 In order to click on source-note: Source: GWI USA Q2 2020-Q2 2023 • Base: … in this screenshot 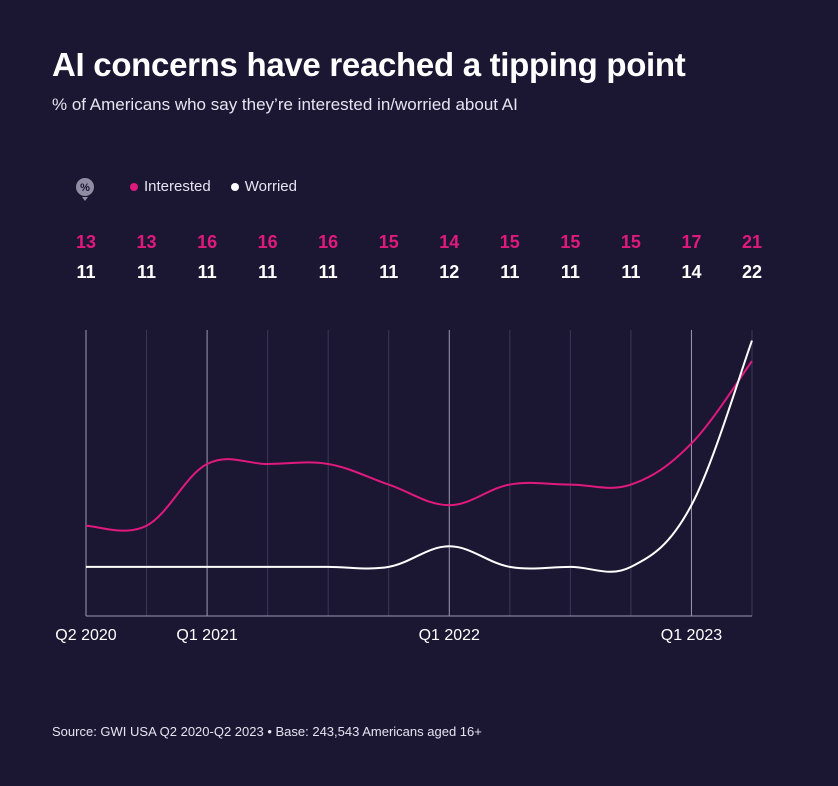, I will do `click(267, 731)`.